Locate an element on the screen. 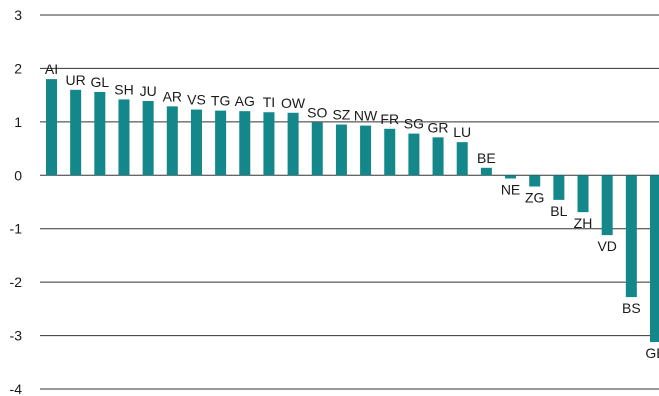  bar-vd is located at coordinates (607, 205).